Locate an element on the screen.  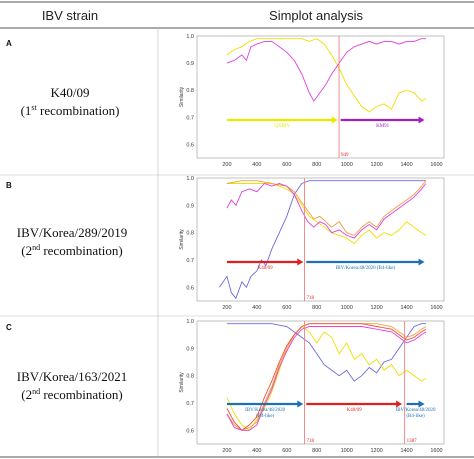
panel-letter-c: C is located at coordinates (9, 327).